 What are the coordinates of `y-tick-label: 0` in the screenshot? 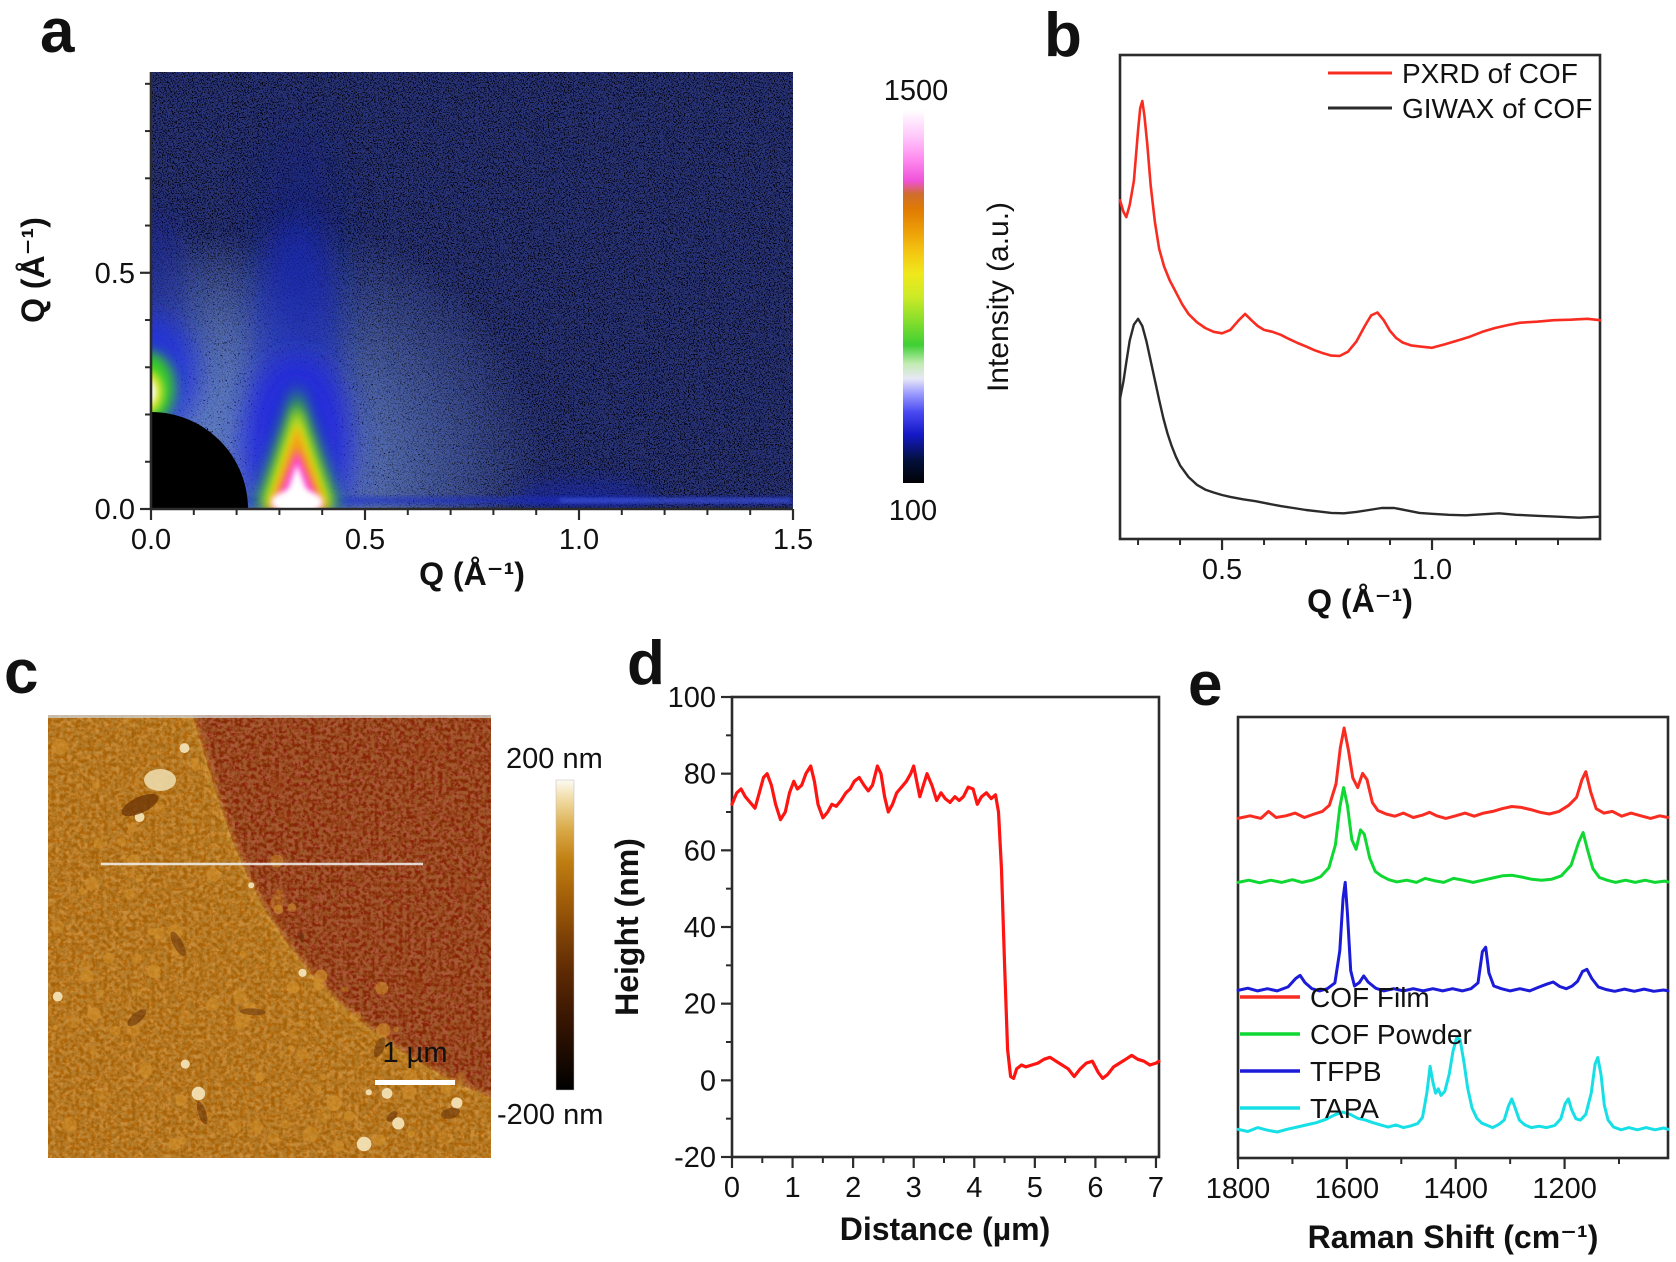 It's located at (708, 1081).